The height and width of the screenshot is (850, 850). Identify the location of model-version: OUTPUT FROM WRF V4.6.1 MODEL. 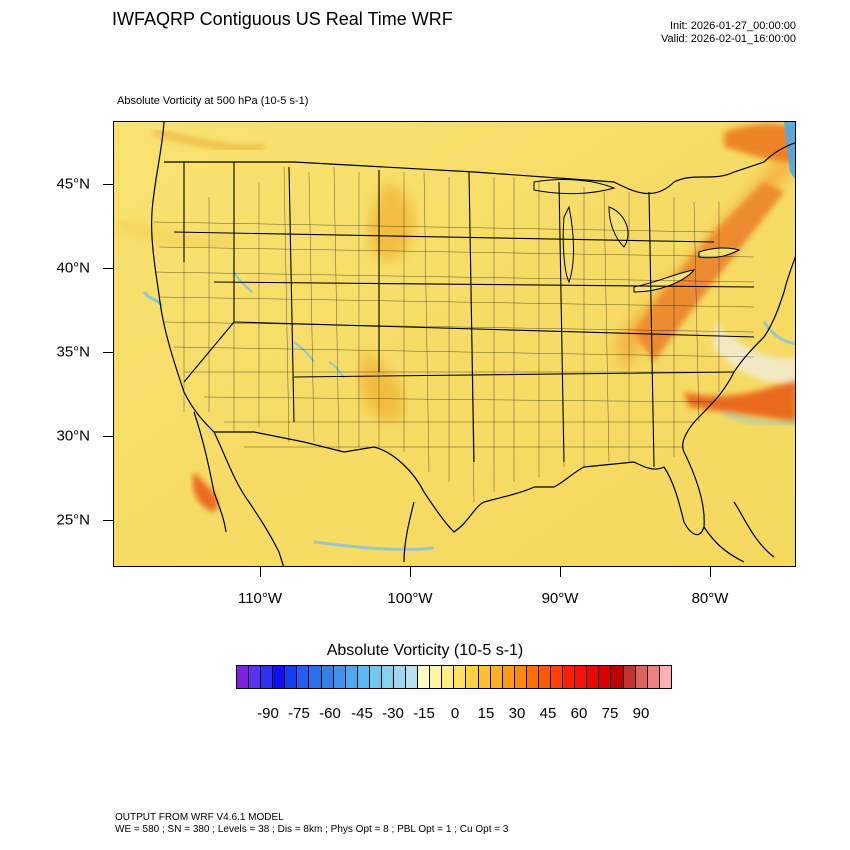
(199, 817).